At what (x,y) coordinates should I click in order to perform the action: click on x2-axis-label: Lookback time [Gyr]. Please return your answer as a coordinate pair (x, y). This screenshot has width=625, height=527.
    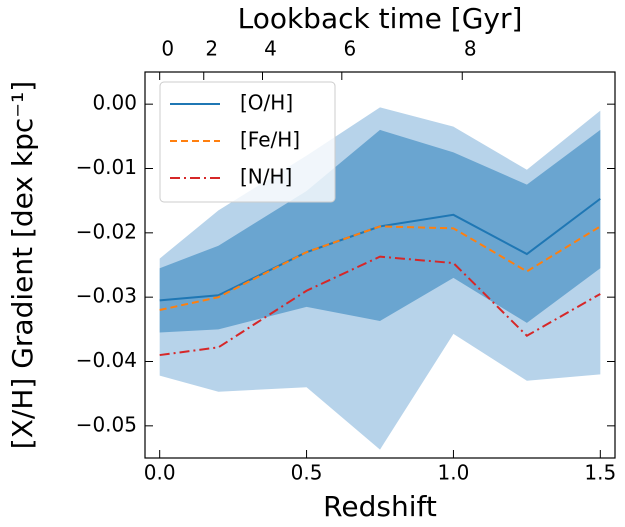
    Looking at the image, I should click on (380, 18).